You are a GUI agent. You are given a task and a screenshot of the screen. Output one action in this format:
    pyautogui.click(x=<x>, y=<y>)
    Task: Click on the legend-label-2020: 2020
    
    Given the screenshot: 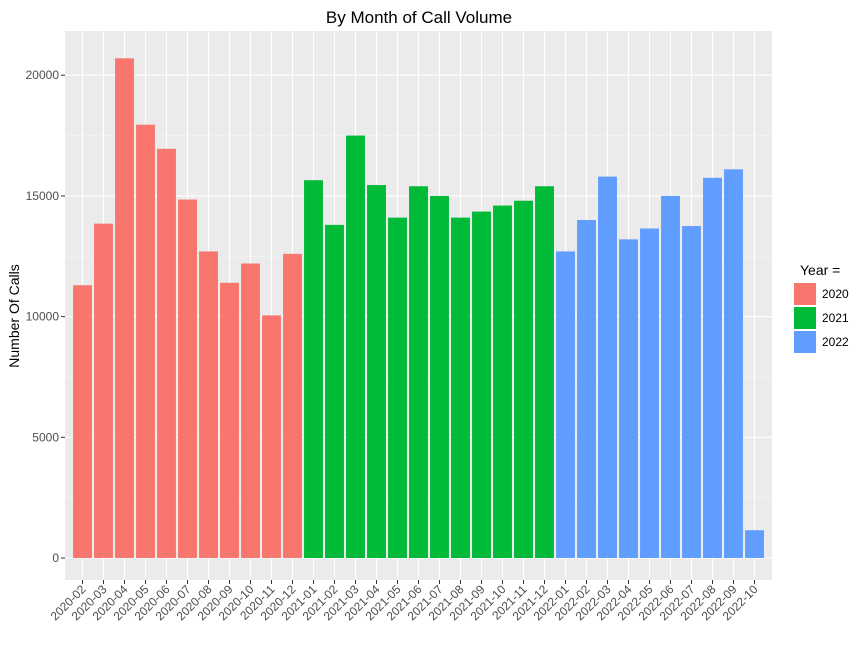 What is the action you would take?
    pyautogui.click(x=835, y=294)
    